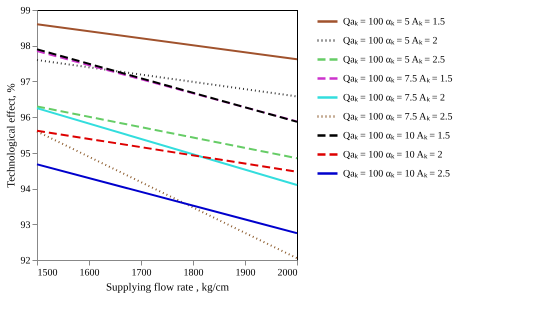 The height and width of the screenshot is (326, 537). What do you see at coordinates (25, 11) in the screenshot?
I see `y-tick-label: 99` at bounding box center [25, 11].